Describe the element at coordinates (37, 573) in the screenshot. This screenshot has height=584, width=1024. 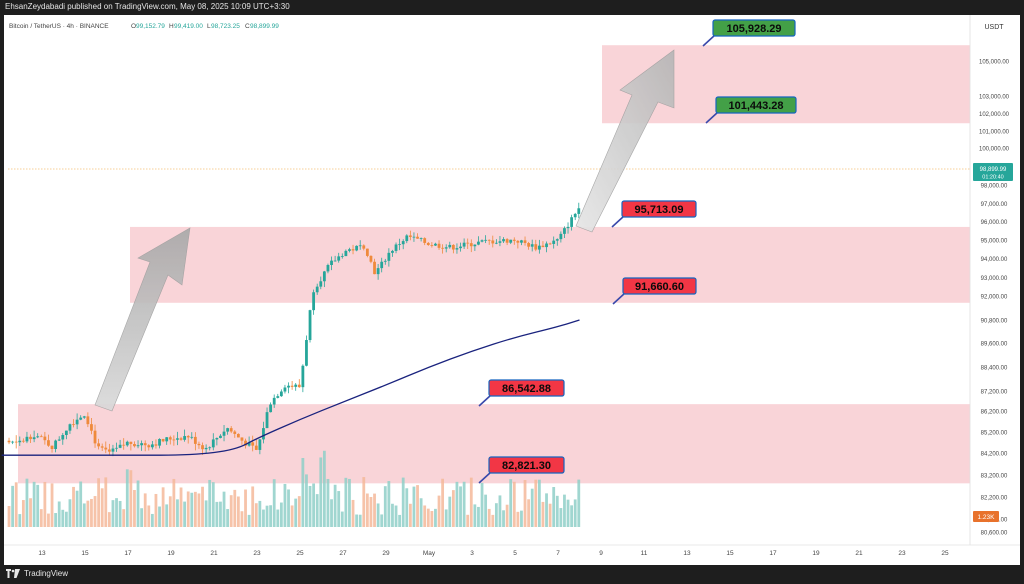
I see `tradingview-logo: TradingView` at that location.